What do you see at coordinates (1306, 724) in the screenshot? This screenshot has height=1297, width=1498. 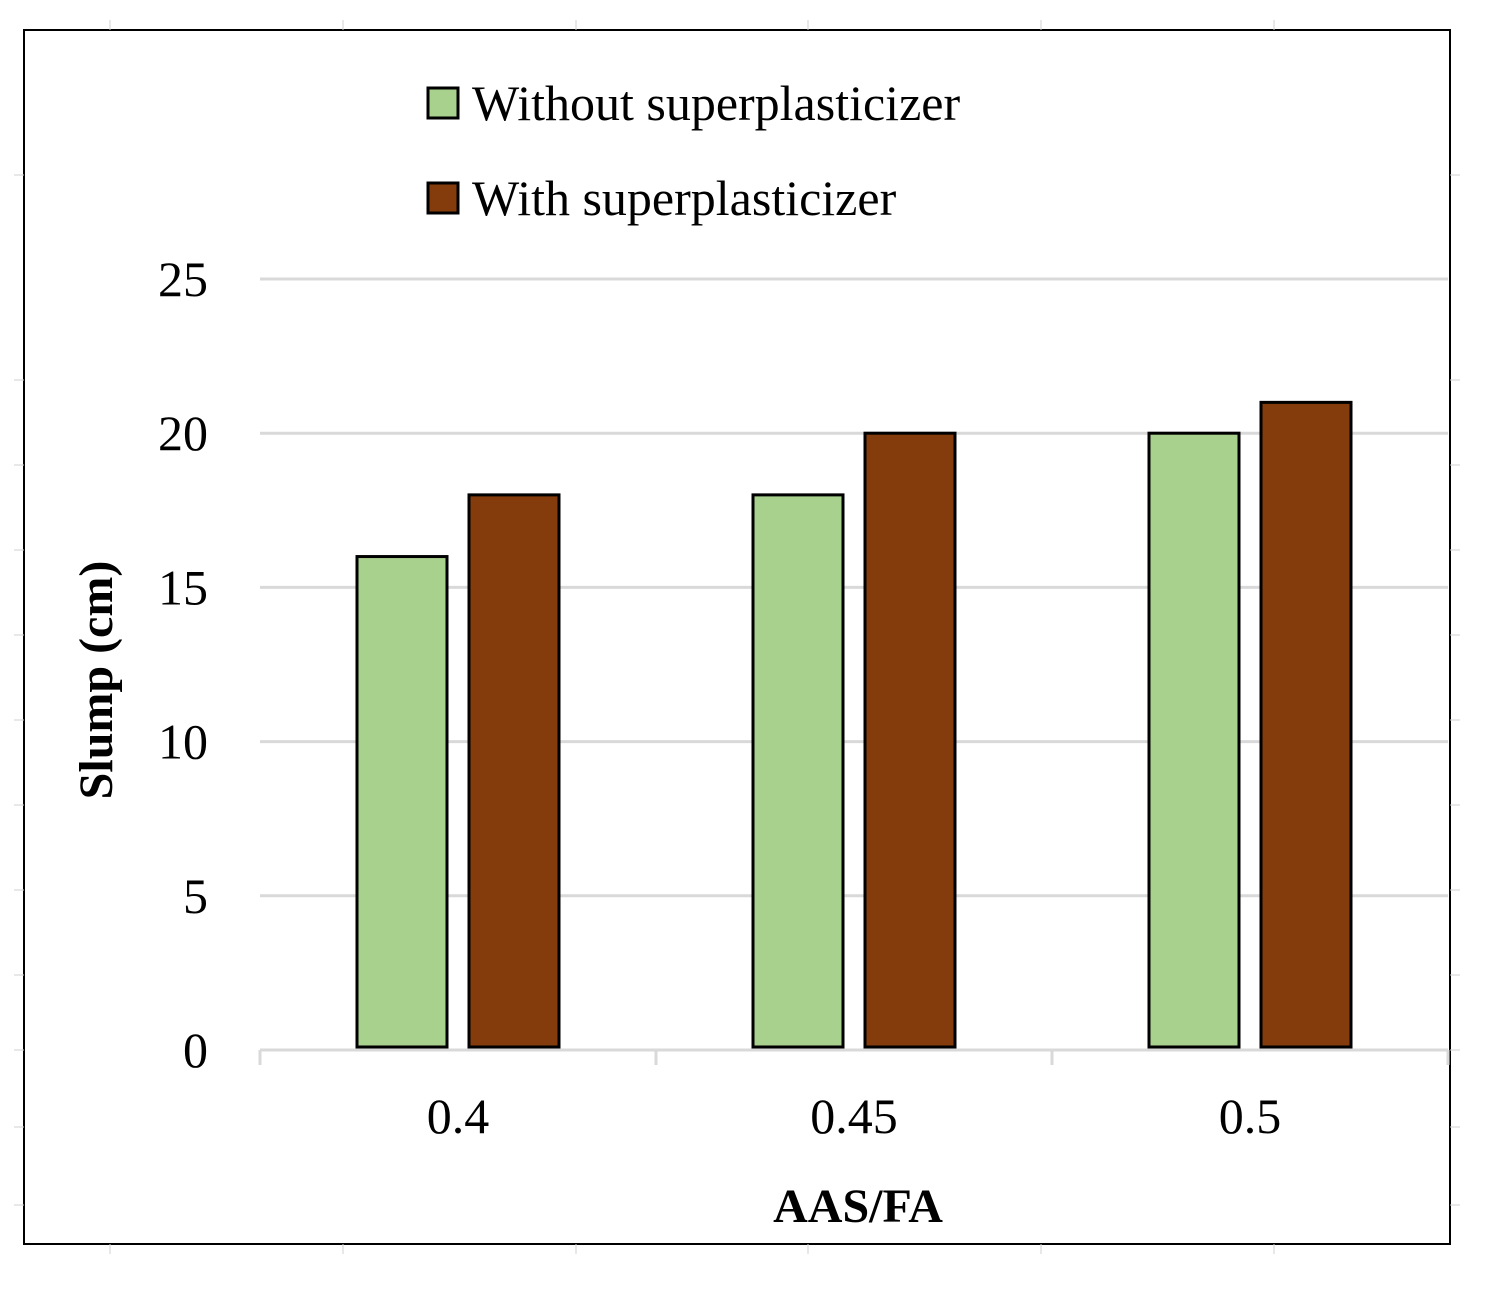 I see `bar-with-superplasticizer-0.5` at bounding box center [1306, 724].